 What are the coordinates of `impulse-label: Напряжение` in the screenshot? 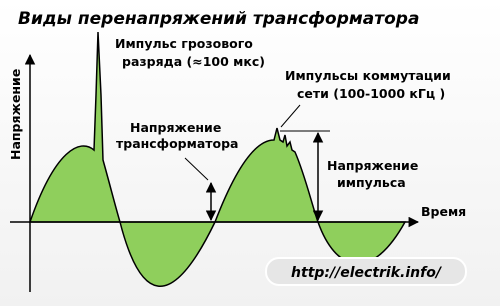 It's located at (372, 165).